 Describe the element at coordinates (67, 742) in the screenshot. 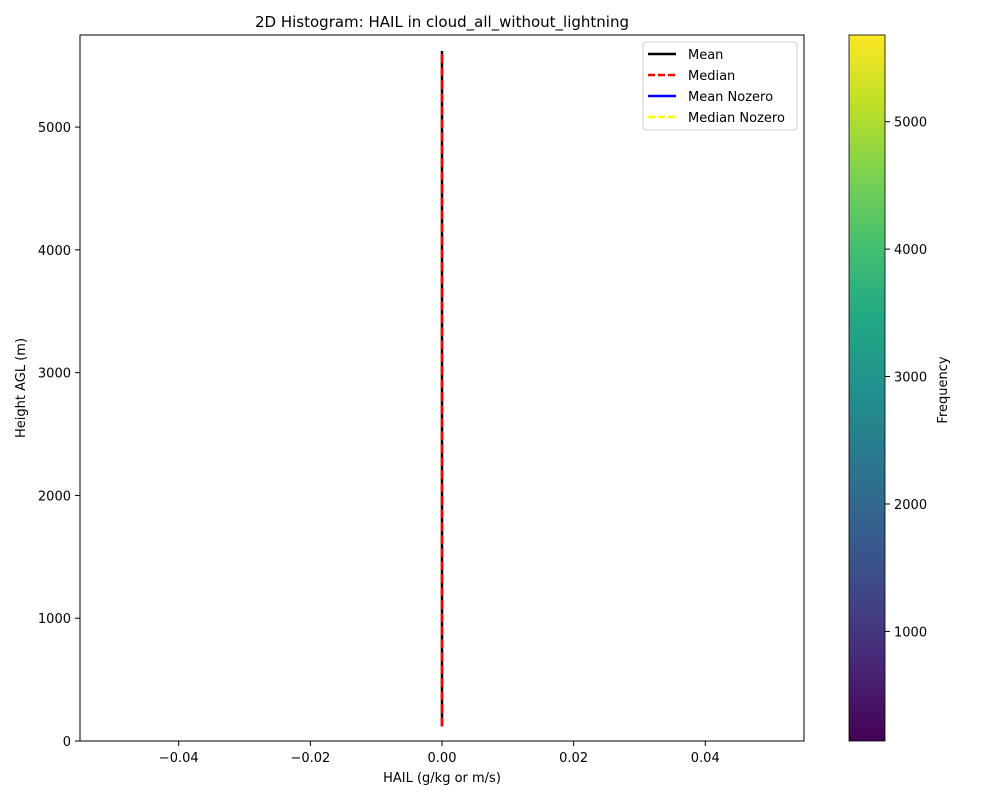

I see `y-tick-label: 0` at that location.